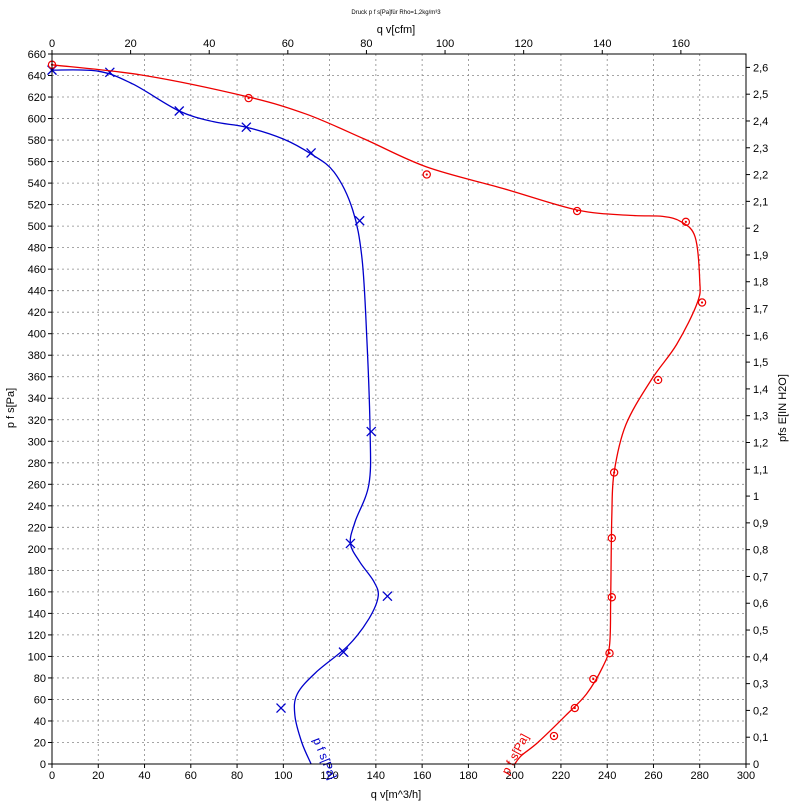 Image resolution: width=793 pixels, height=803 pixels. I want to click on y-tick-label: 460, so click(37, 270).